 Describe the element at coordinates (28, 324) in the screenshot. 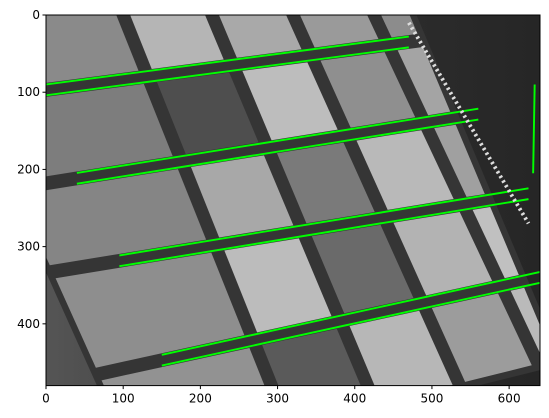

I see `y-tick-label: 400` at that location.